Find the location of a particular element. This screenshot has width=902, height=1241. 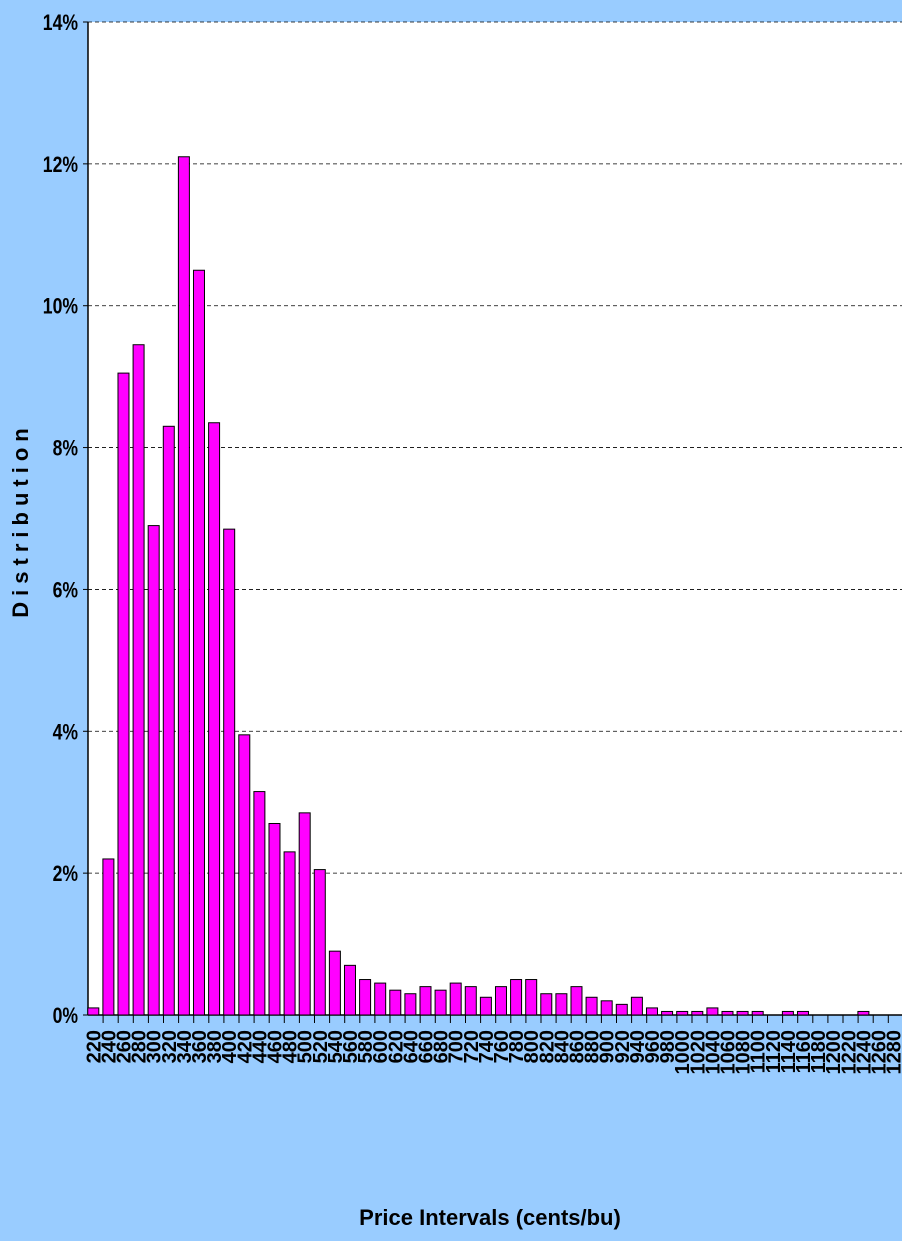

x-tick-label: 1180 is located at coordinates (819, 1051).